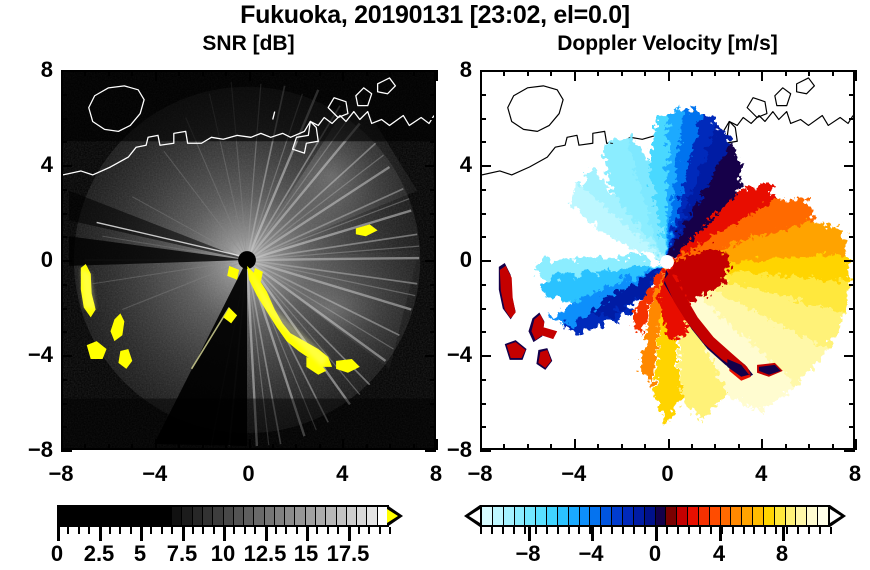 This screenshot has width=870, height=570. I want to click on xtick-1--8, so click(481, 444).